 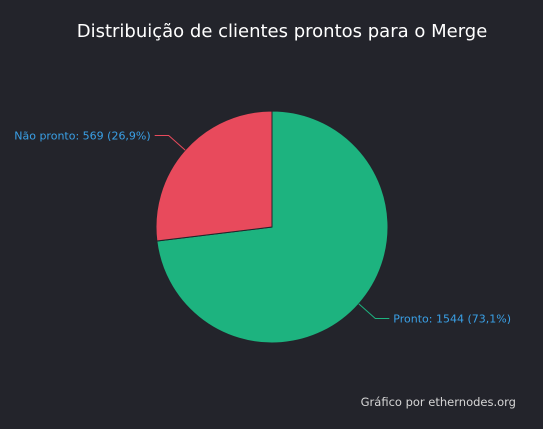 What do you see at coordinates (452, 318) in the screenshot?
I see `slice-label: Pronto: 1544 (73,1%)` at bounding box center [452, 318].